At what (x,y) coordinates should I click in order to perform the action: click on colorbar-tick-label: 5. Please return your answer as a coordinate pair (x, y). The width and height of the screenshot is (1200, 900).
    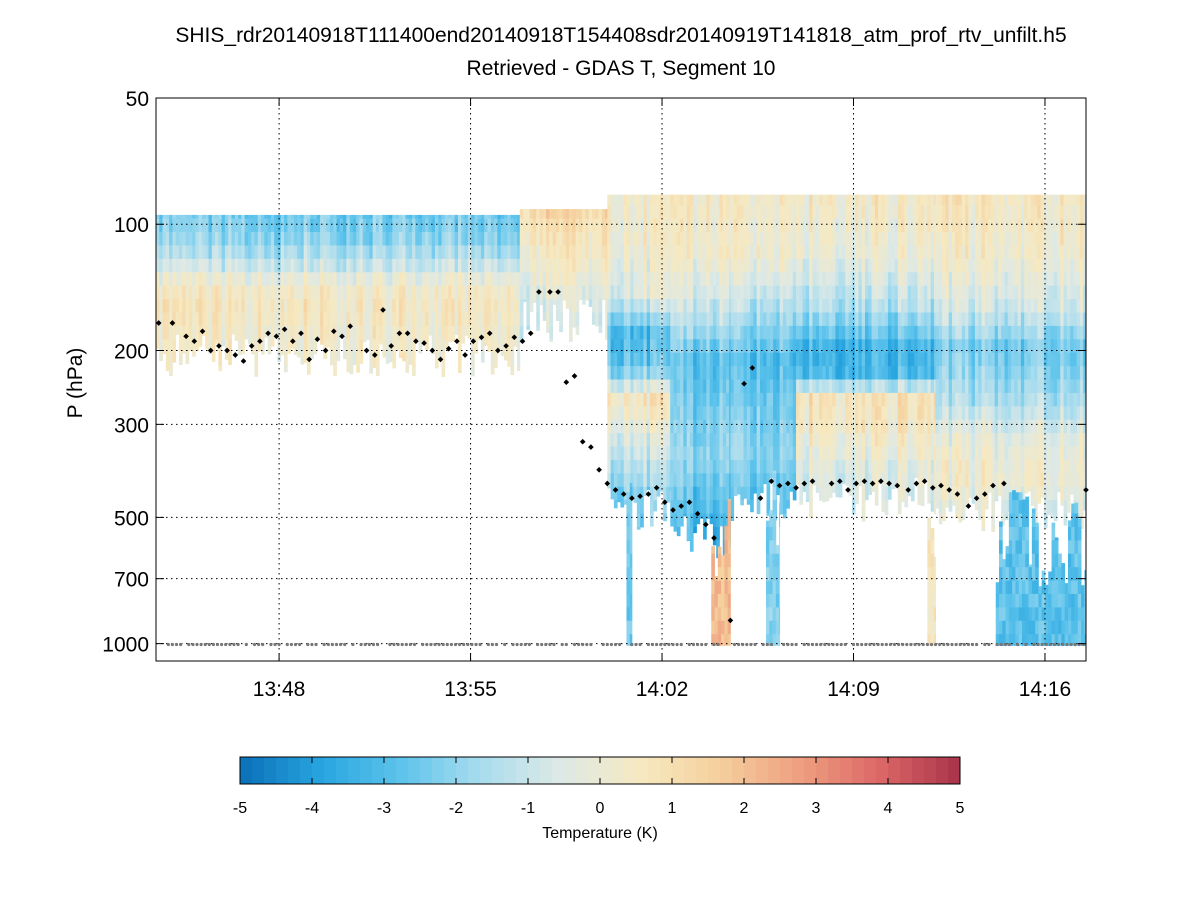
    Looking at the image, I should click on (960, 808).